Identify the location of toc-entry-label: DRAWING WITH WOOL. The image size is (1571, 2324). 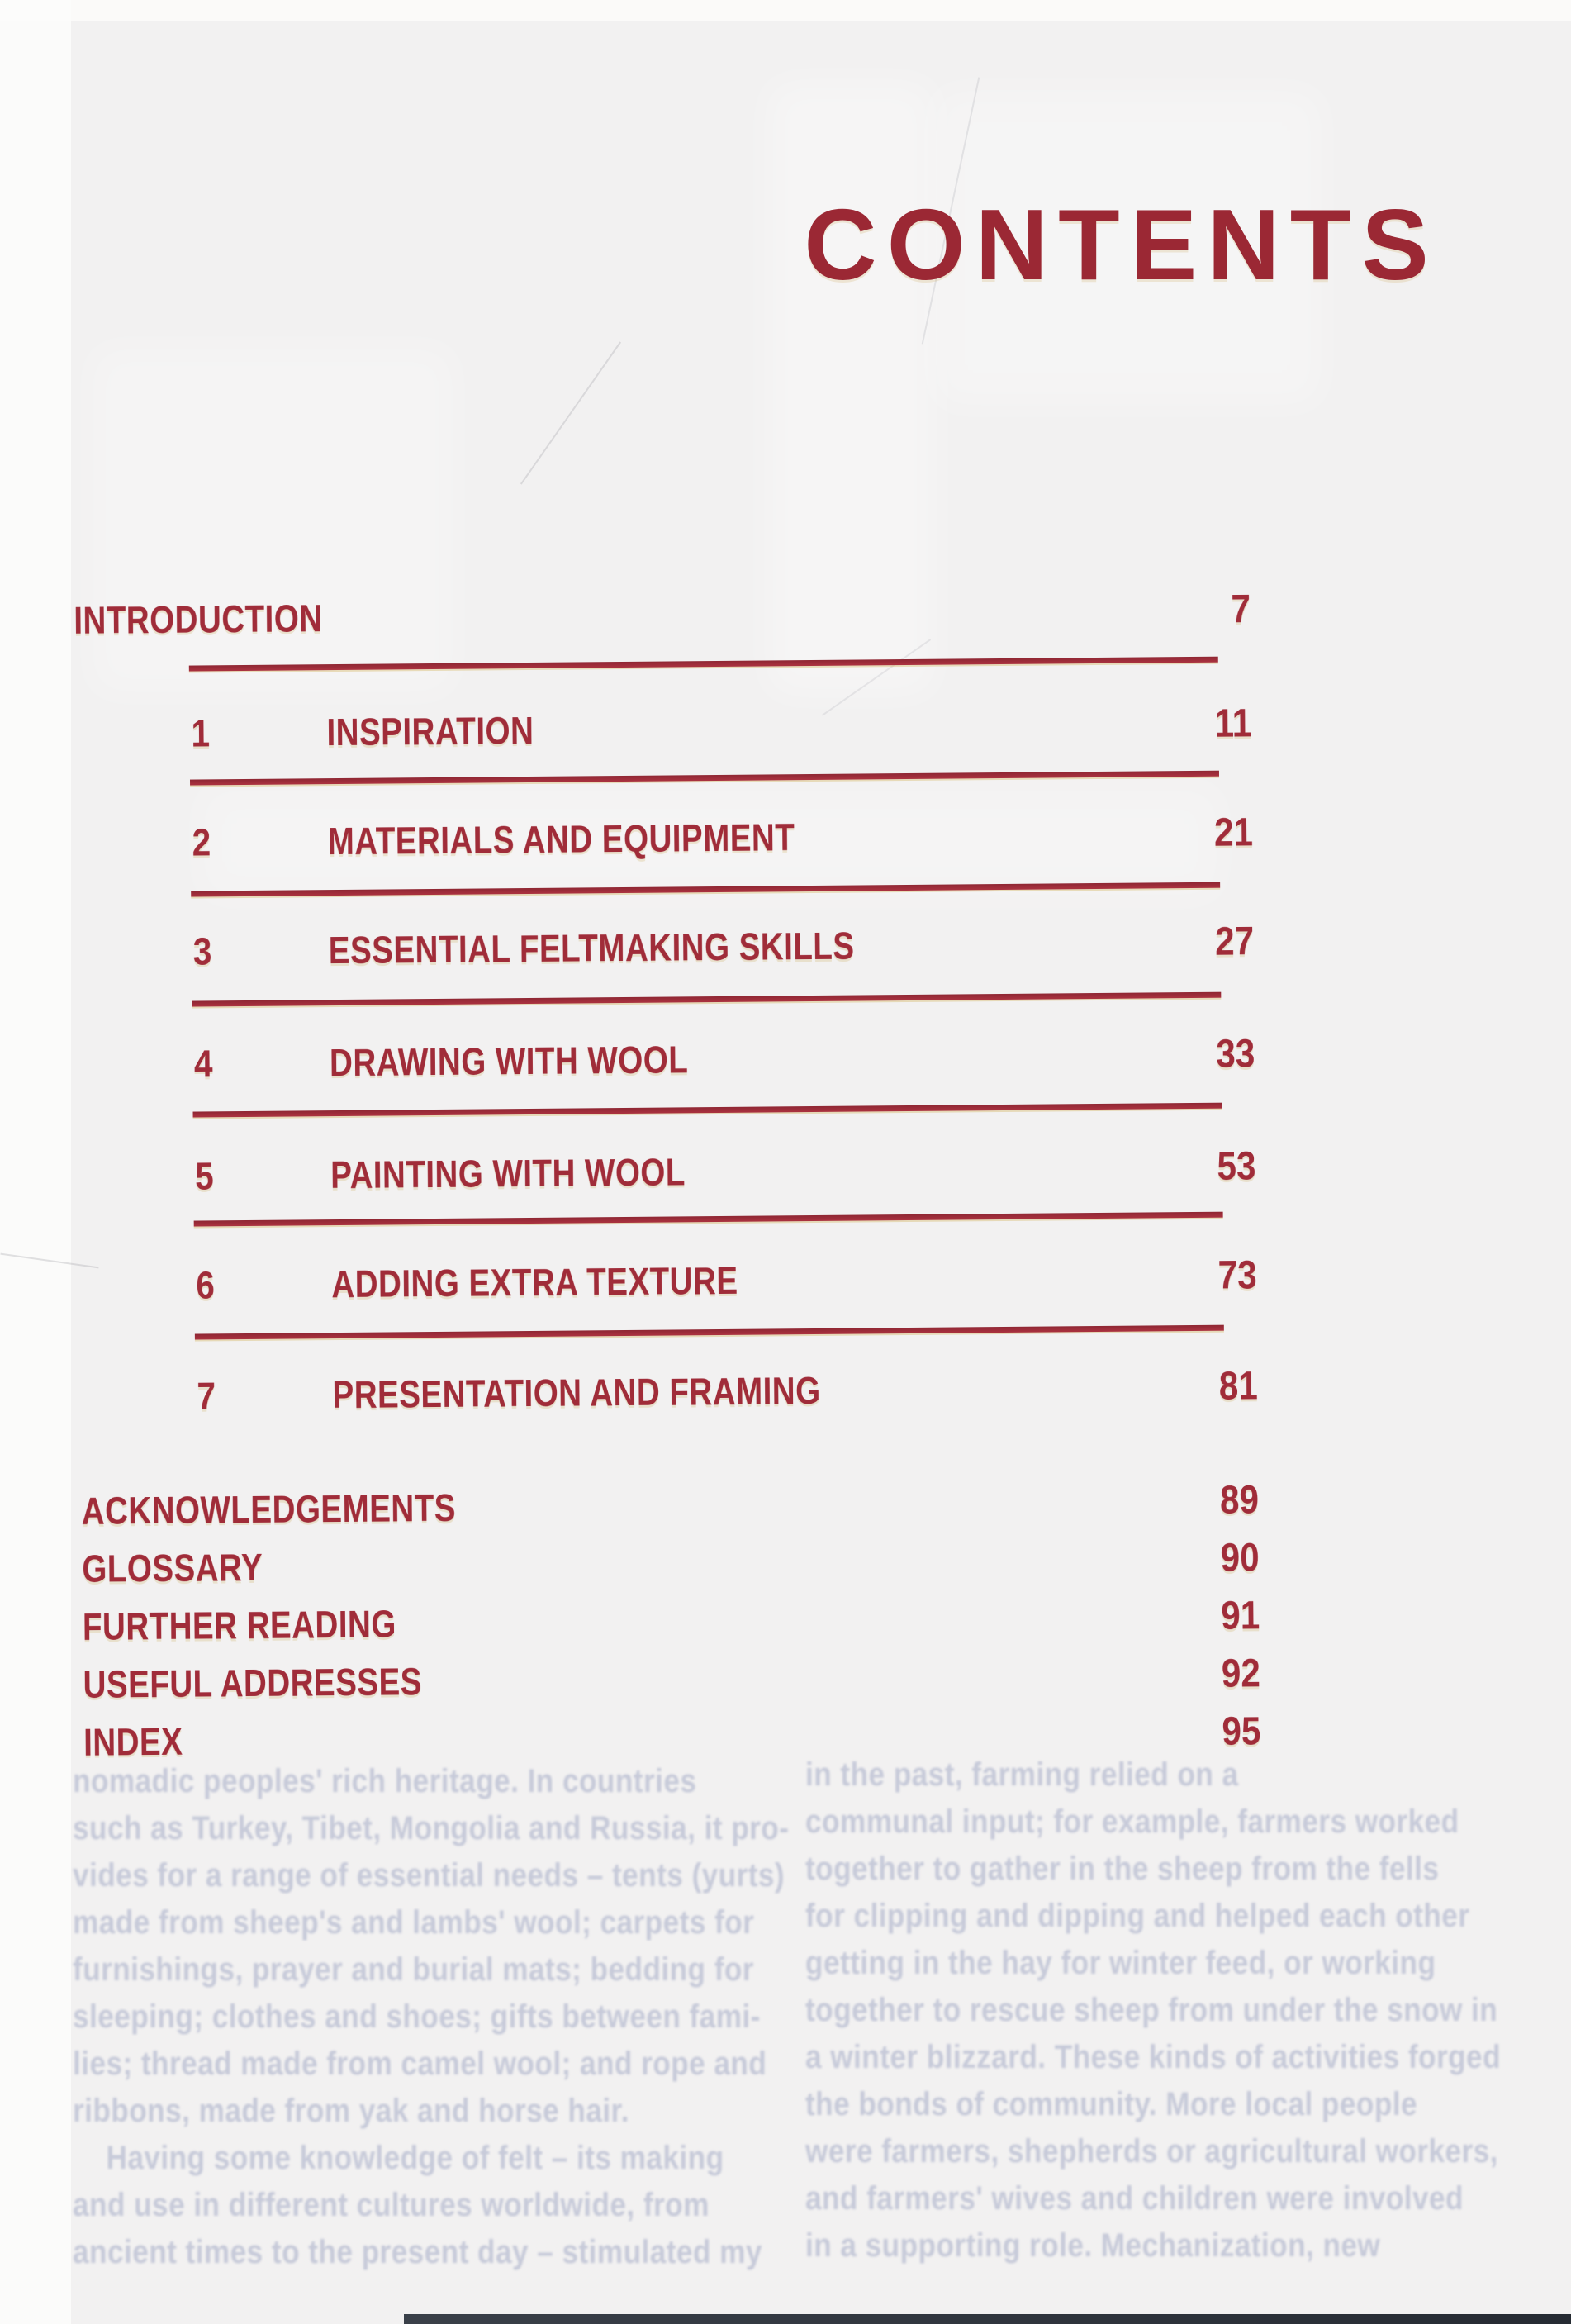
(509, 1061).